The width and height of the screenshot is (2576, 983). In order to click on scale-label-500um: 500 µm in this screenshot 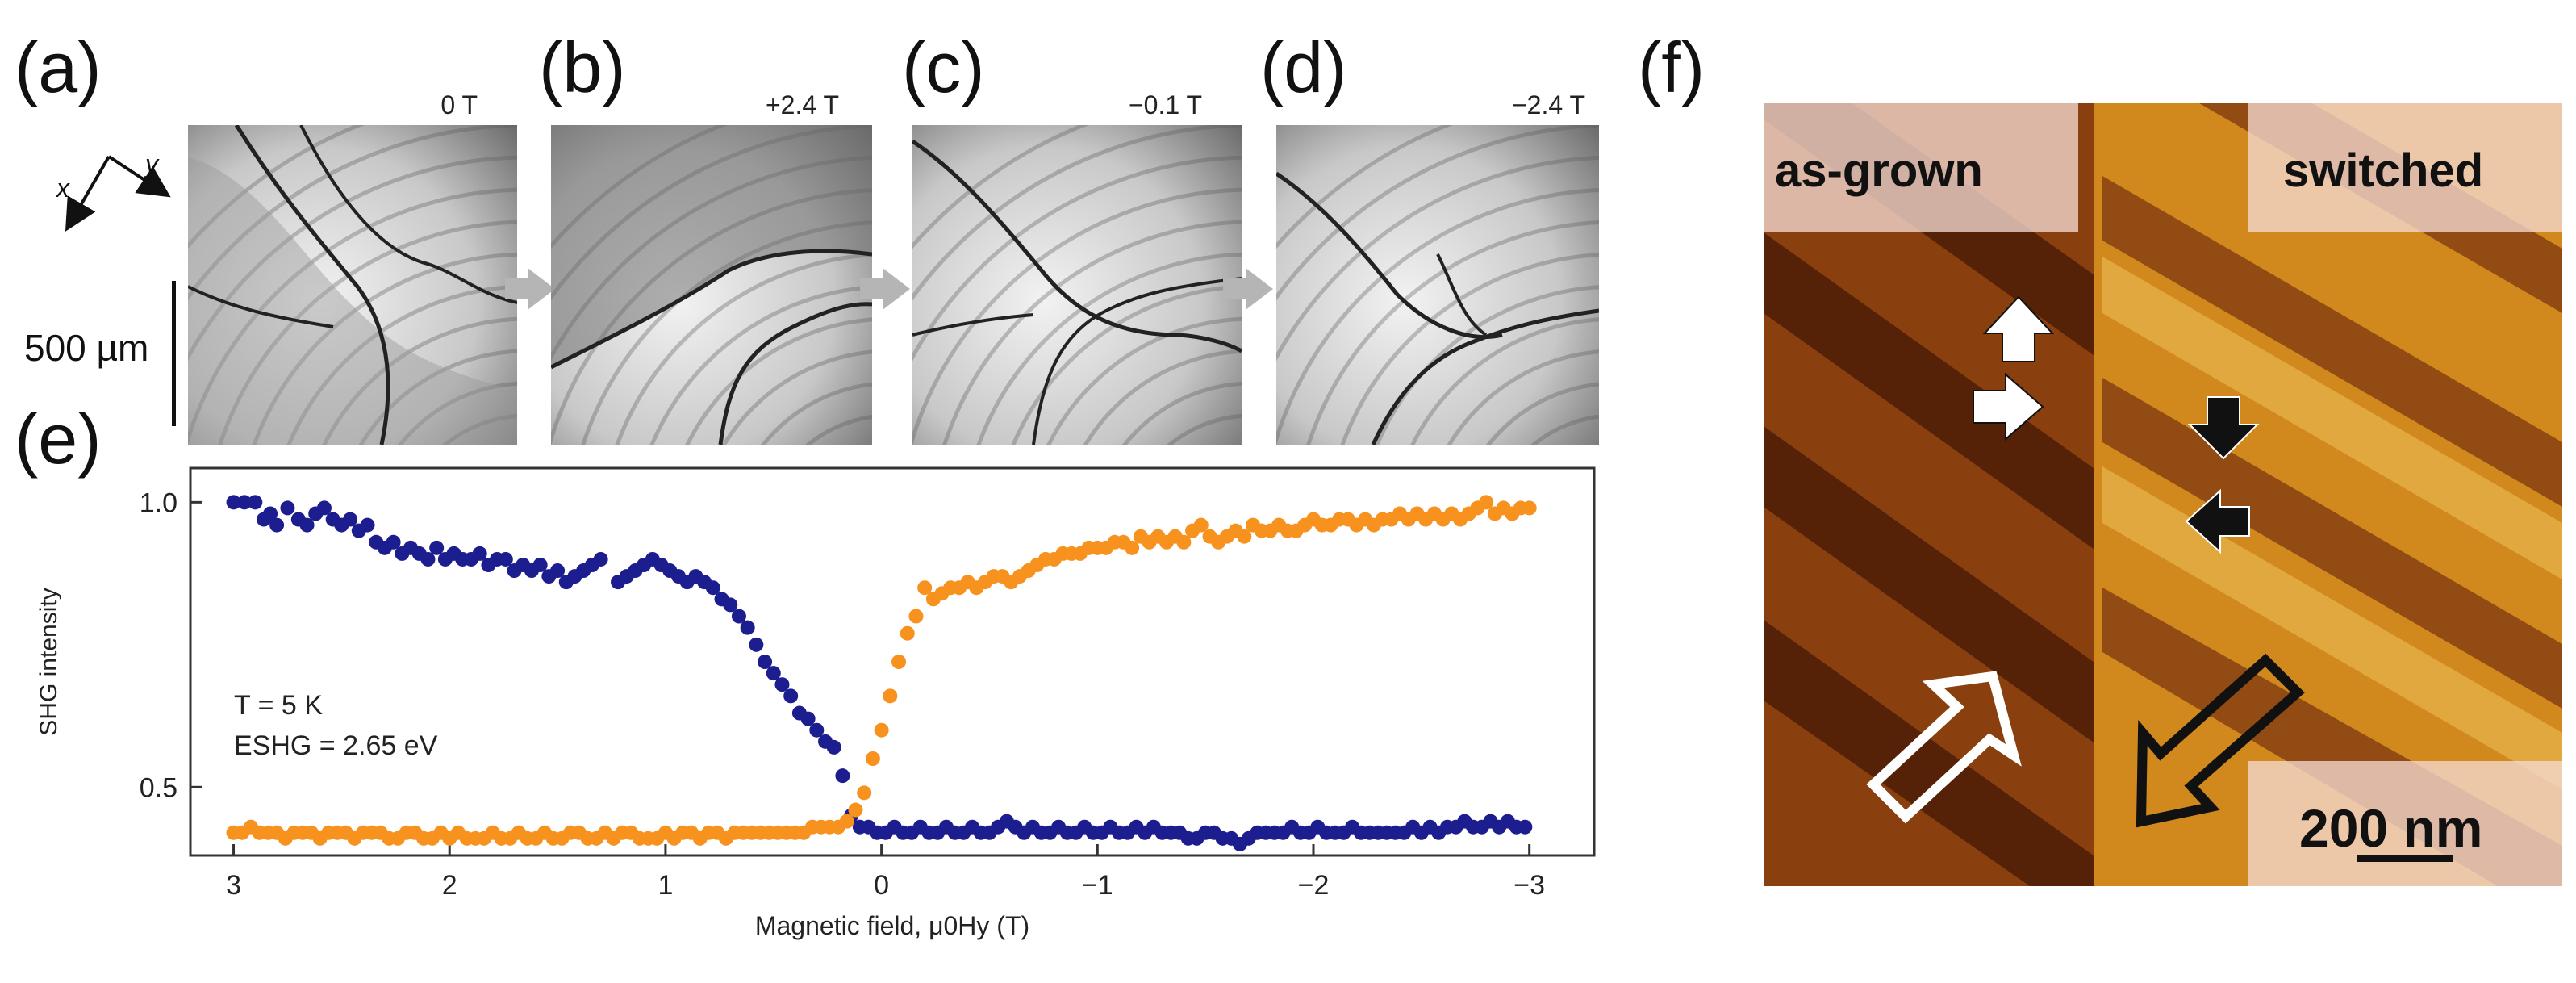, I will do `click(86, 348)`.